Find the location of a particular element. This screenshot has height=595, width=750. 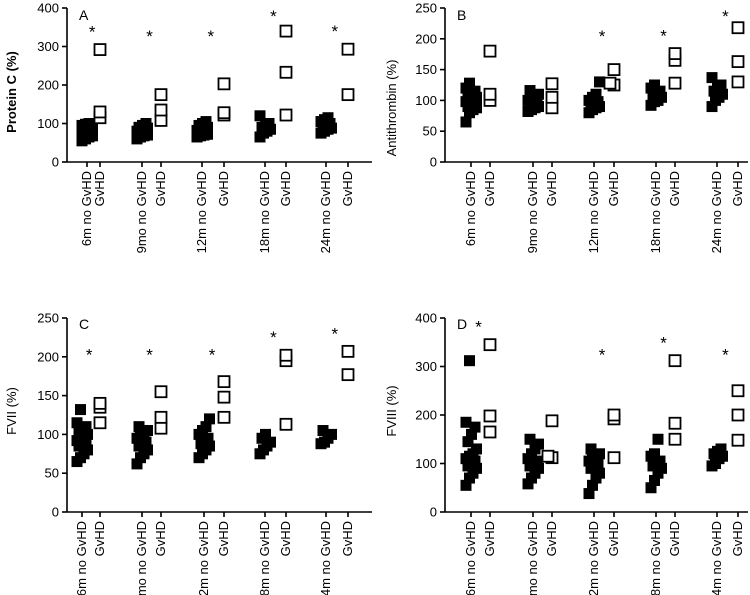

y-tick-label: 50 is located at coordinates (430, 131).